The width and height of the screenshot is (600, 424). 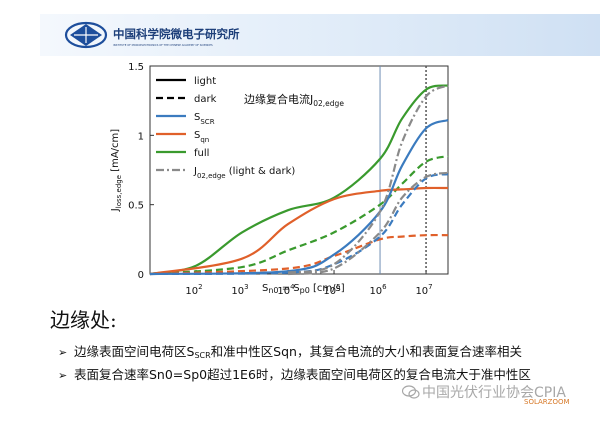 What do you see at coordinates (411, 392) in the screenshot?
I see `wechat-icon` at bounding box center [411, 392].